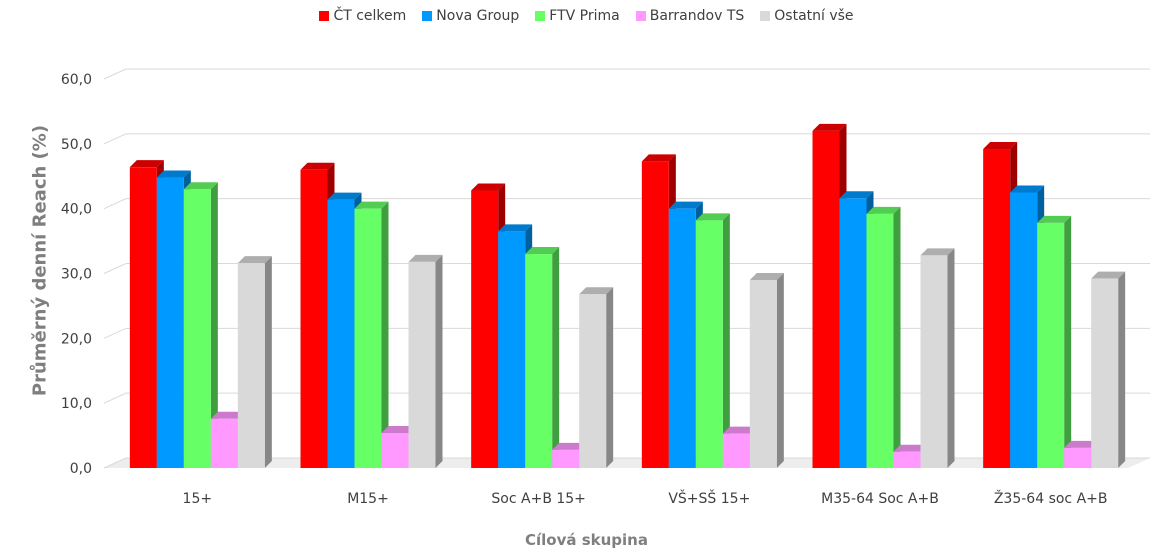 This screenshot has height=549, width=1173. What do you see at coordinates (370, 16) in the screenshot?
I see `legend-label: ČT celkem` at bounding box center [370, 16].